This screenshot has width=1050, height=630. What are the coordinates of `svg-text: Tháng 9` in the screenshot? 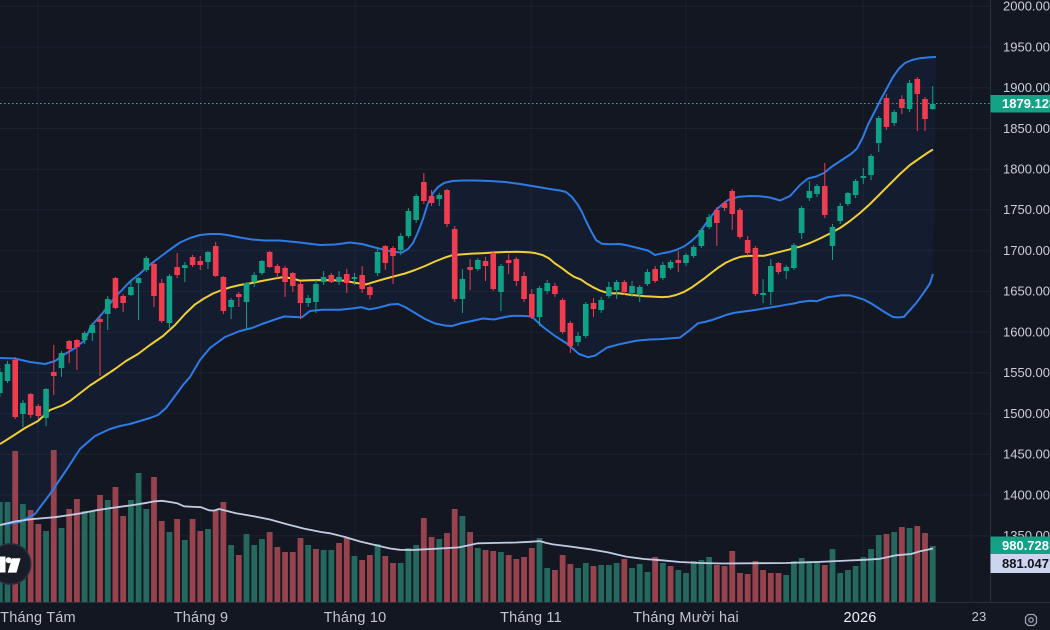 It's located at (201, 618).